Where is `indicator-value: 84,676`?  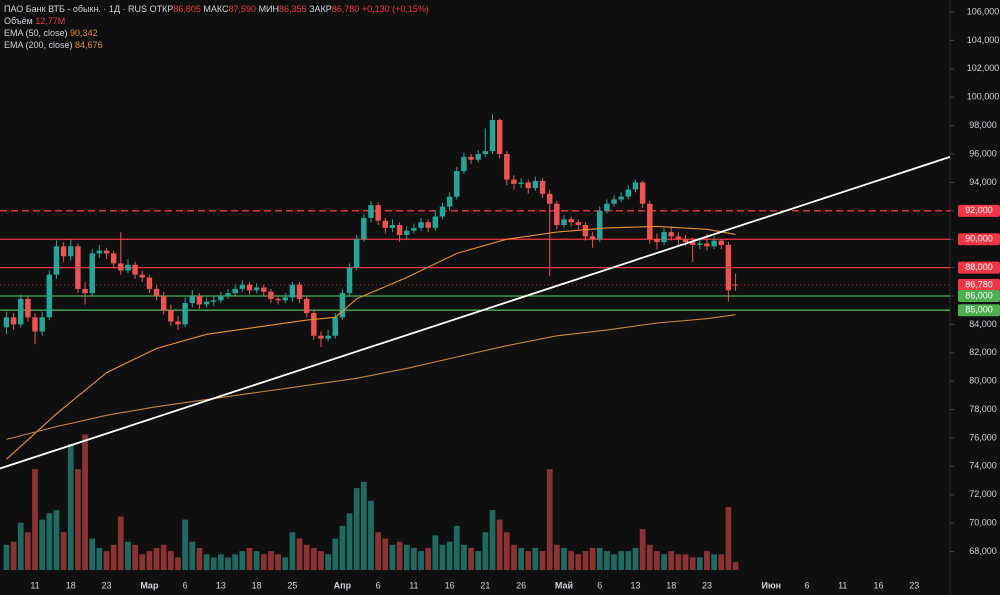 indicator-value: 84,676 is located at coordinates (89, 45).